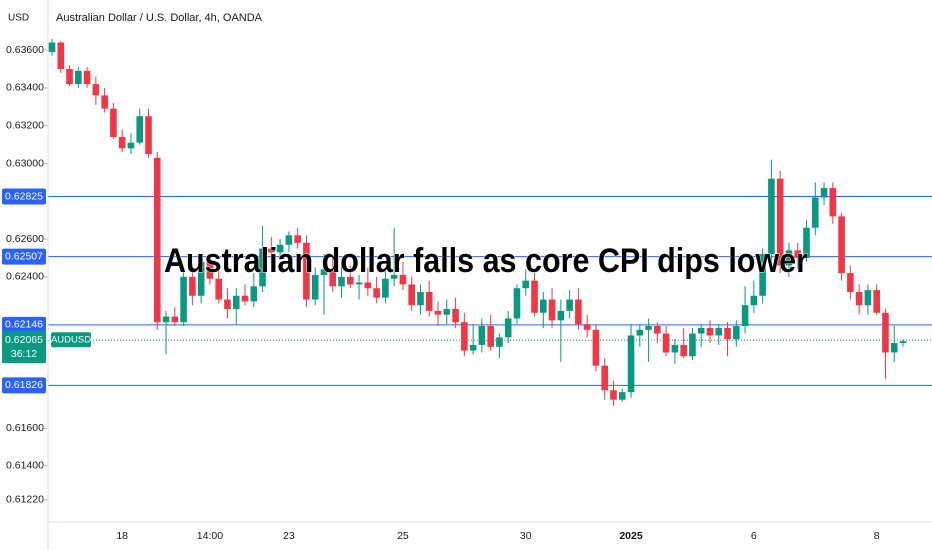 The width and height of the screenshot is (932, 550). Describe the element at coordinates (25, 88) in the screenshot. I see `y-tick-label: 0.63400` at that location.